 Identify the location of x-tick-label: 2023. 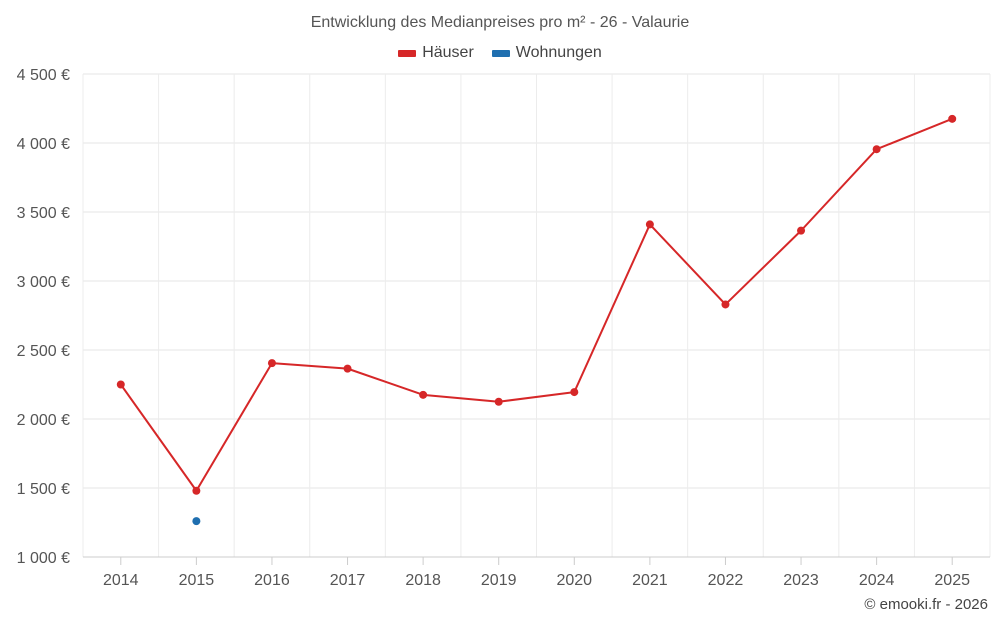
(801, 580).